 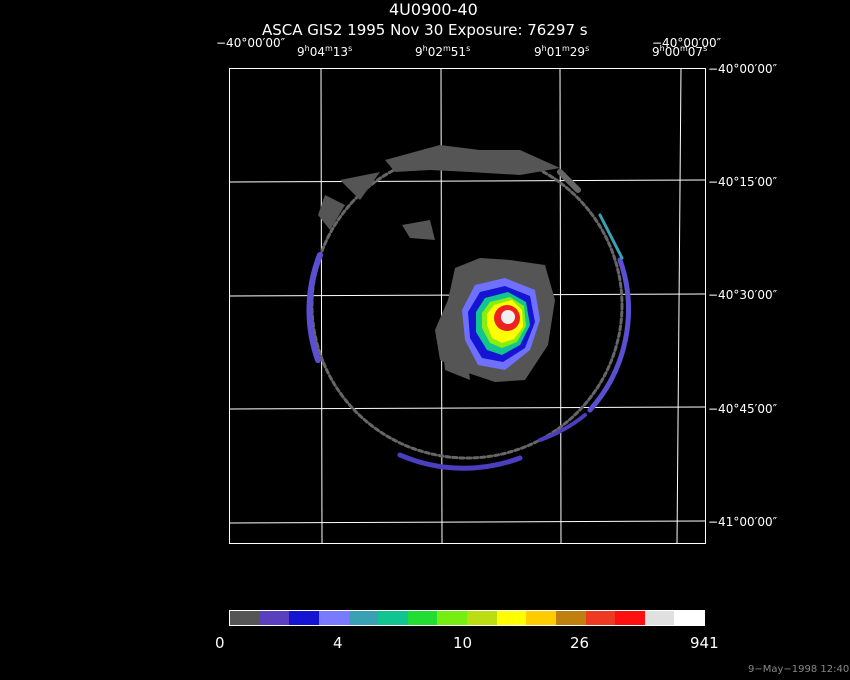 What do you see at coordinates (251, 43) in the screenshot?
I see `corner-label-left: −40°00′00″` at bounding box center [251, 43].